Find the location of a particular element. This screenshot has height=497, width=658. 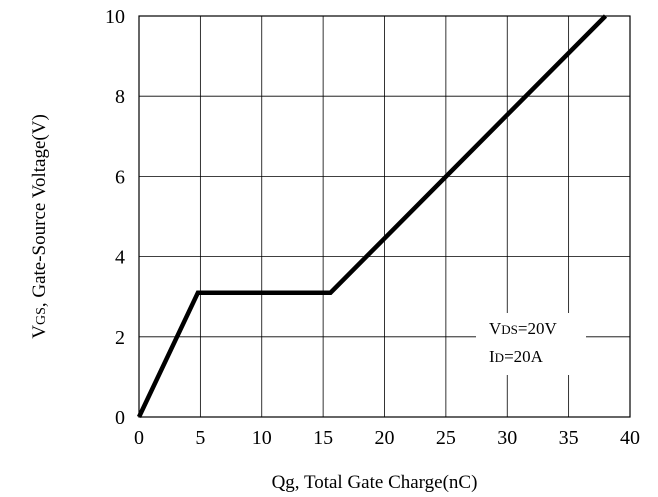

x-axis-label: Qg, Total Gate Charge(nC) is located at coordinates (375, 482).